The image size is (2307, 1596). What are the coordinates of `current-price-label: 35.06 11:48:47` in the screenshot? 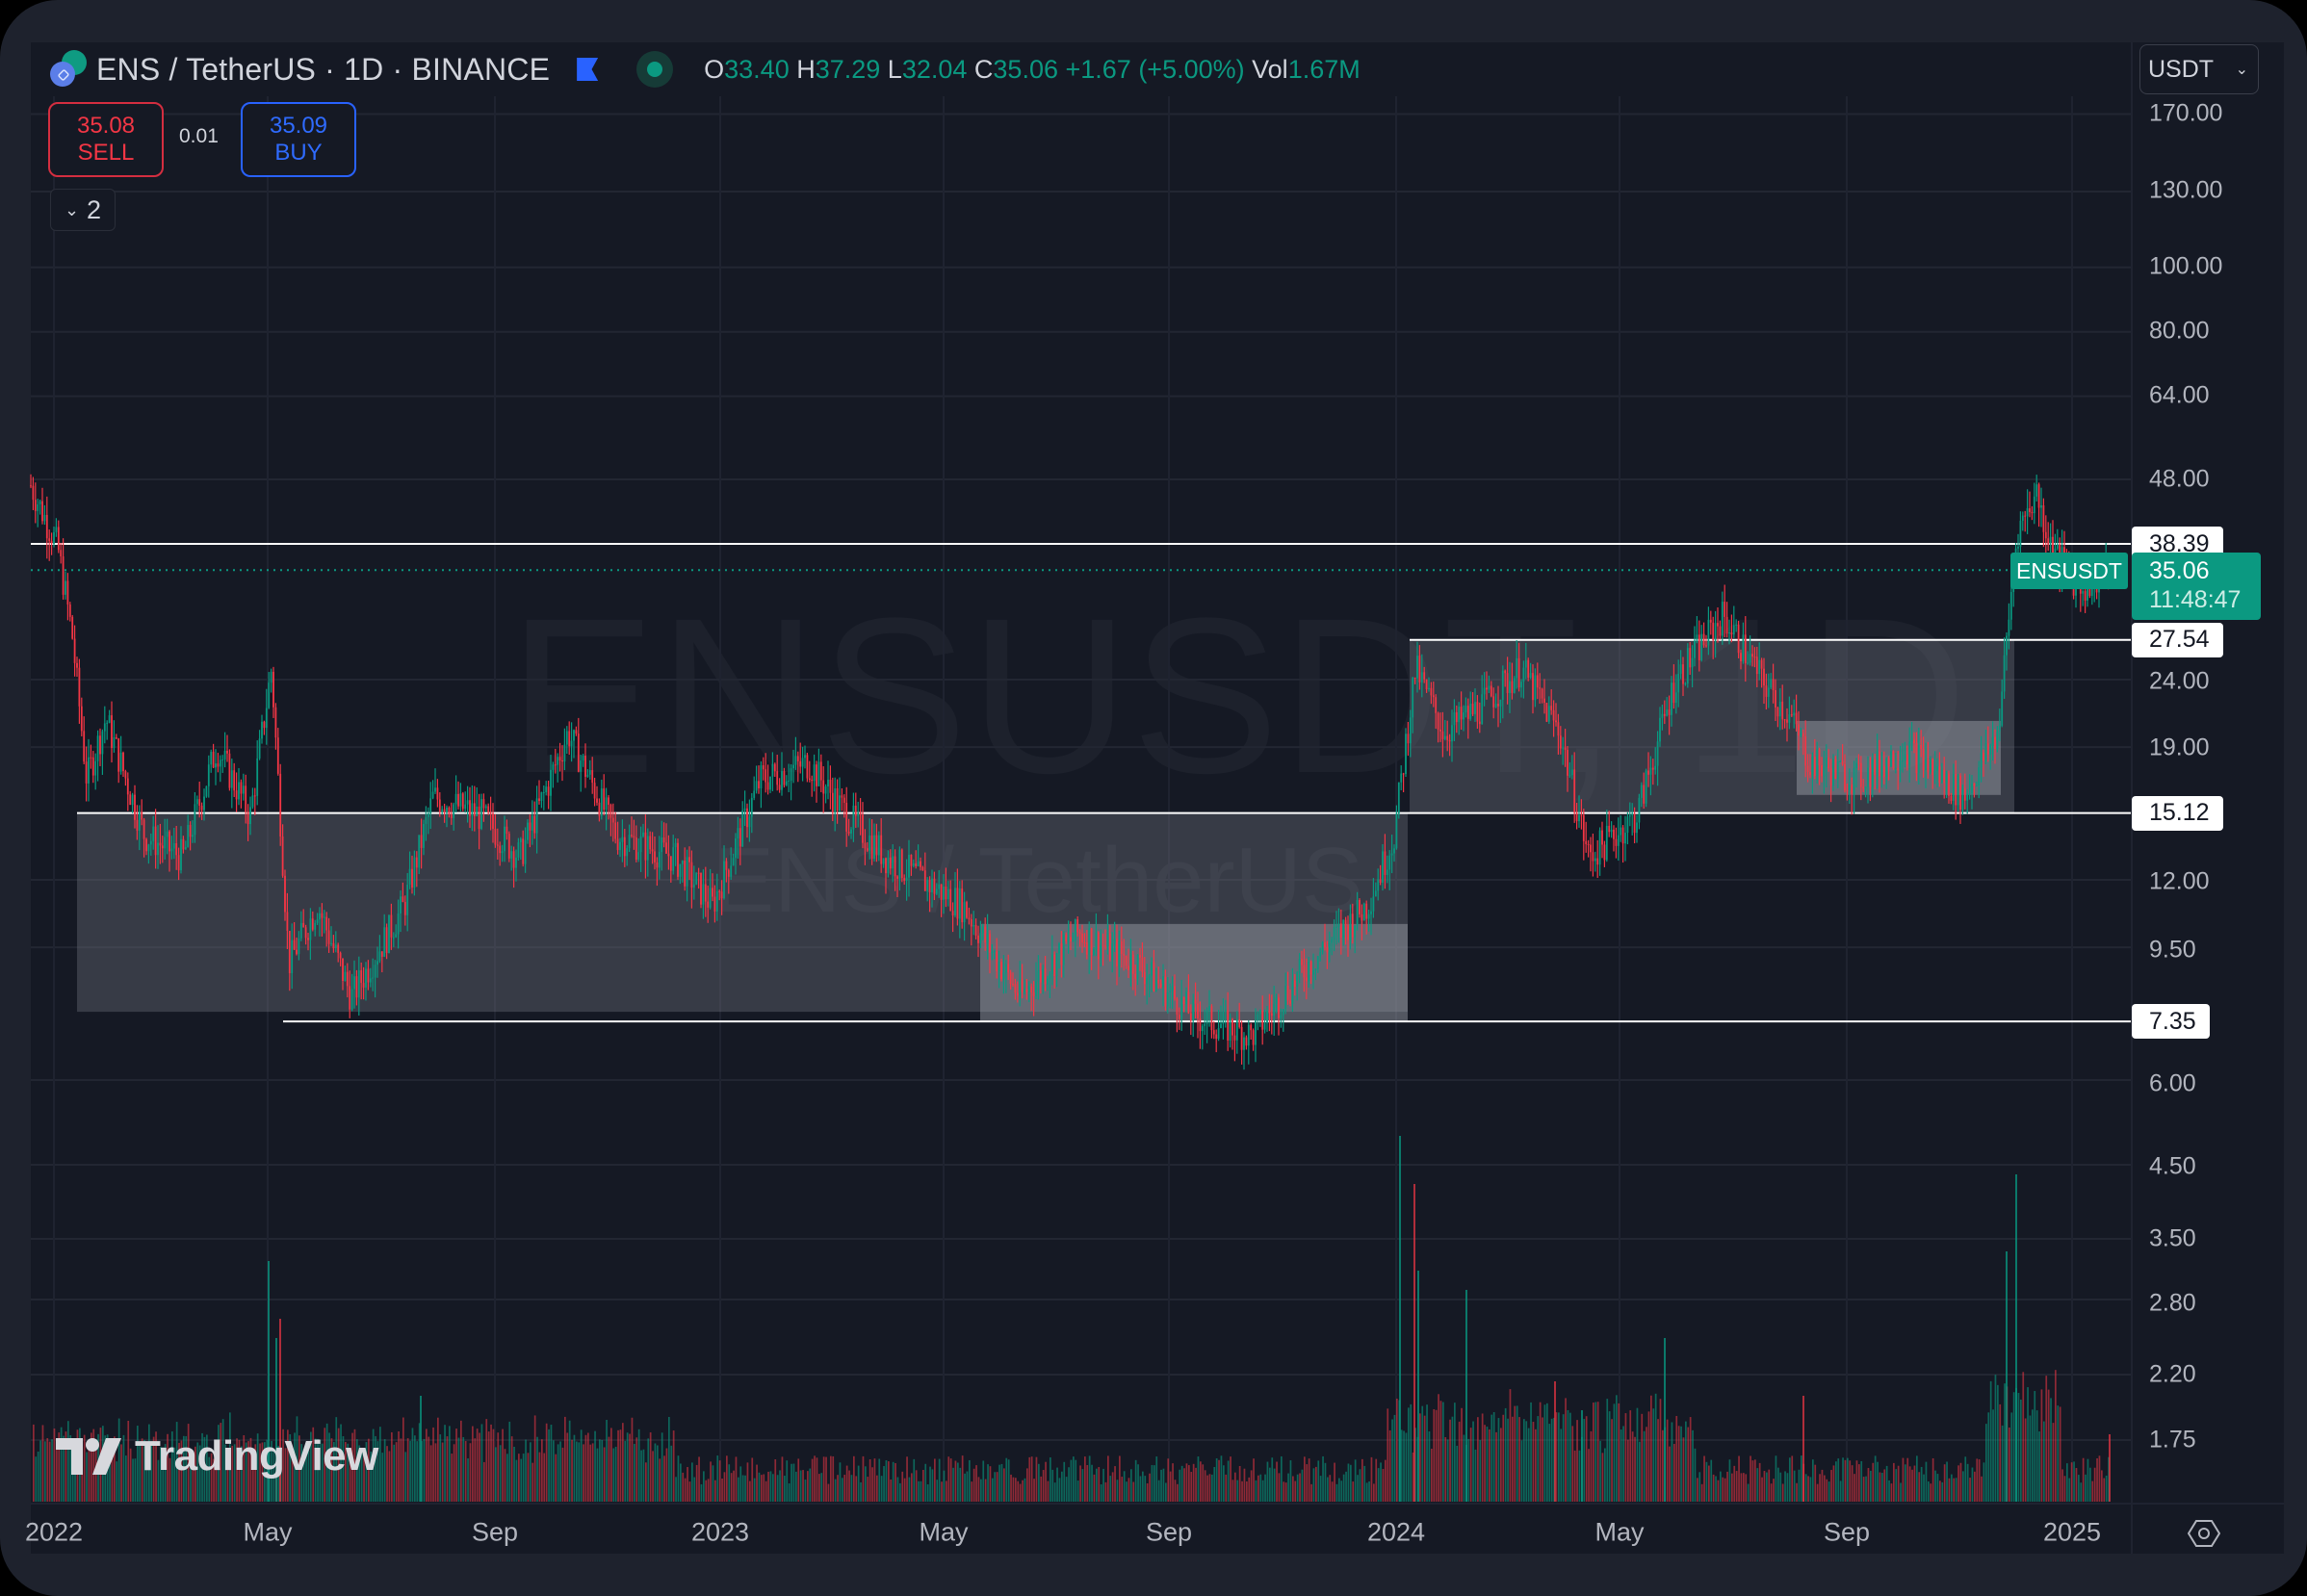 It's located at (2196, 586).